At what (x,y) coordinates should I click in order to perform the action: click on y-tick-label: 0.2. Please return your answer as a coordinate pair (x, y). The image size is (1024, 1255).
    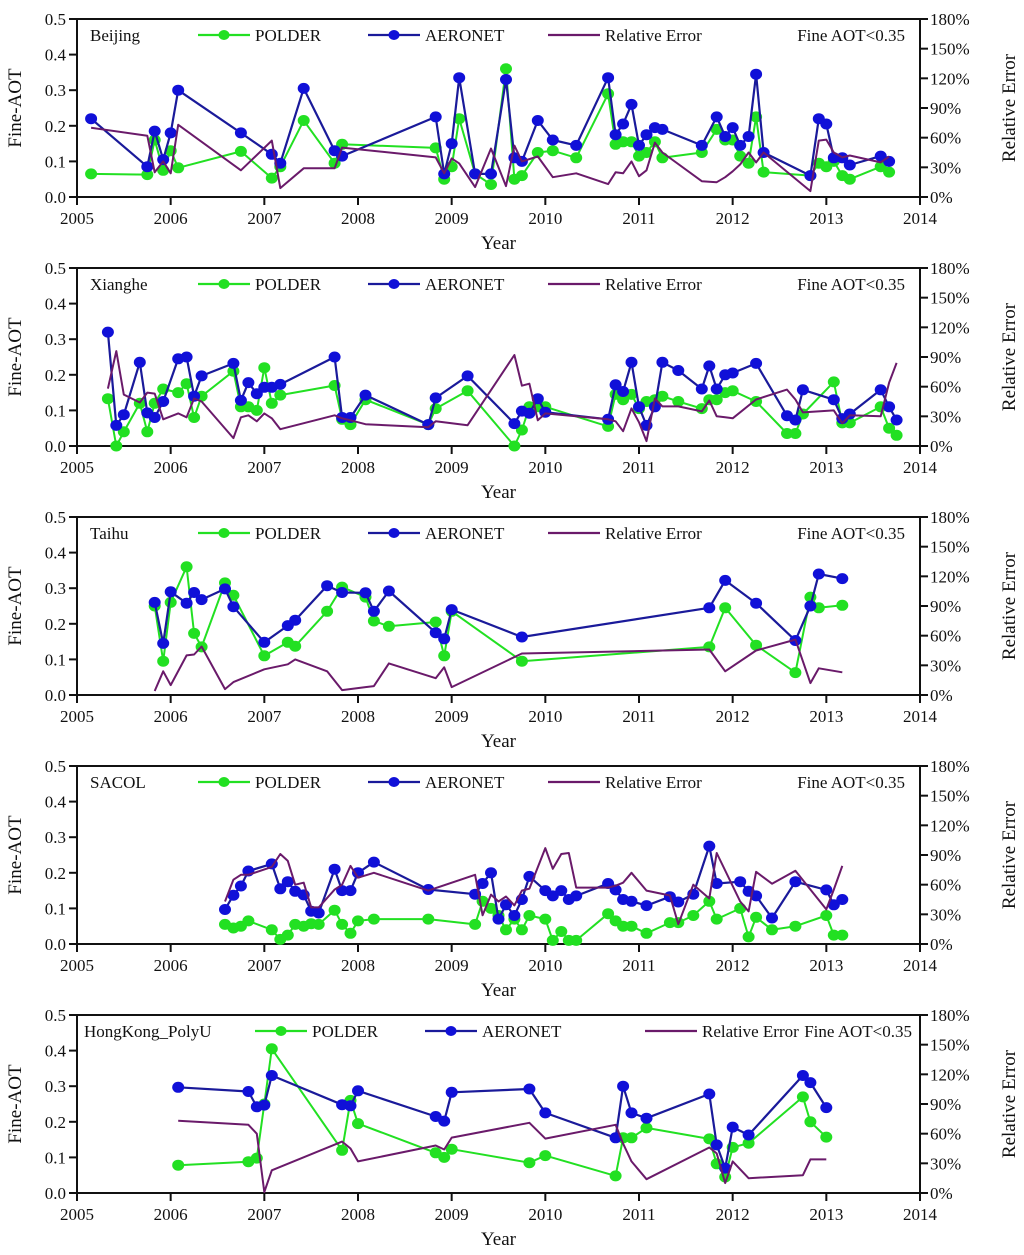
    Looking at the image, I should click on (55, 873).